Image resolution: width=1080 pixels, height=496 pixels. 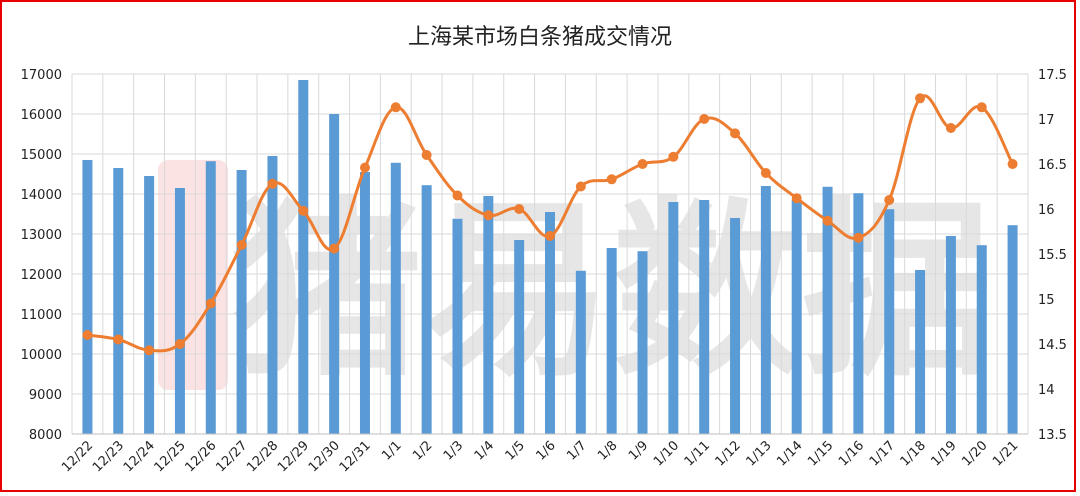 What do you see at coordinates (943, 453) in the screenshot?
I see `x-tick-label: 1/19` at bounding box center [943, 453].